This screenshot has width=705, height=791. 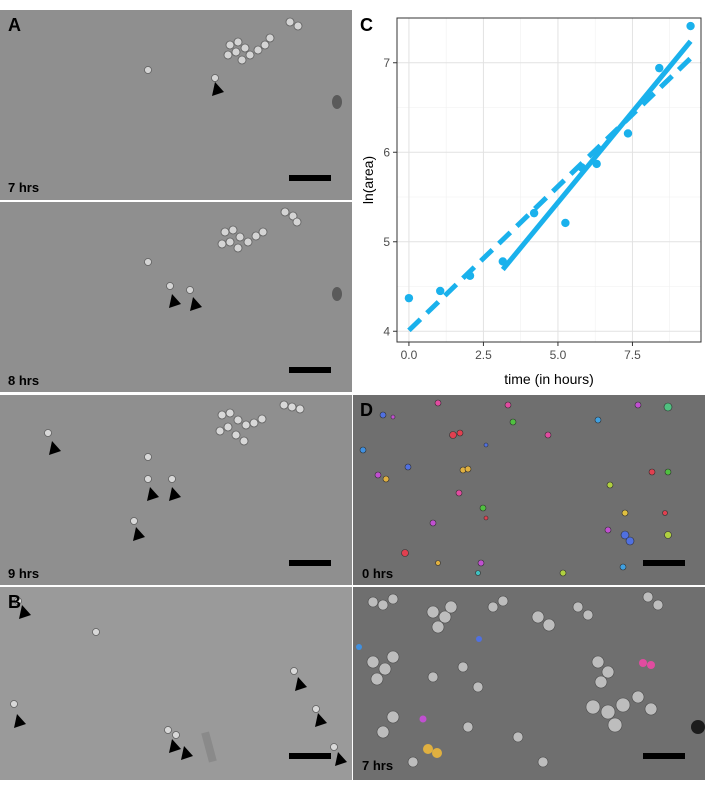 What do you see at coordinates (24, 380) in the screenshot?
I see `time-label-a2: 8 hrs` at bounding box center [24, 380].